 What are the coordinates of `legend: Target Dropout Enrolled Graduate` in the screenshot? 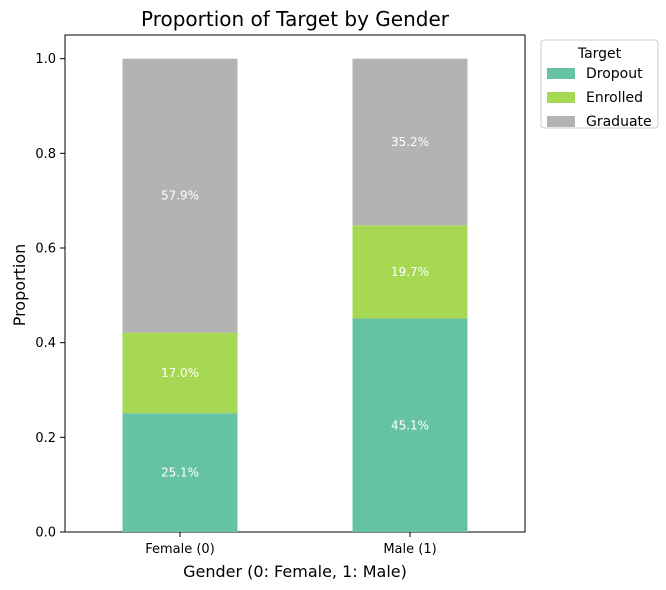 It's located at (599, 84).